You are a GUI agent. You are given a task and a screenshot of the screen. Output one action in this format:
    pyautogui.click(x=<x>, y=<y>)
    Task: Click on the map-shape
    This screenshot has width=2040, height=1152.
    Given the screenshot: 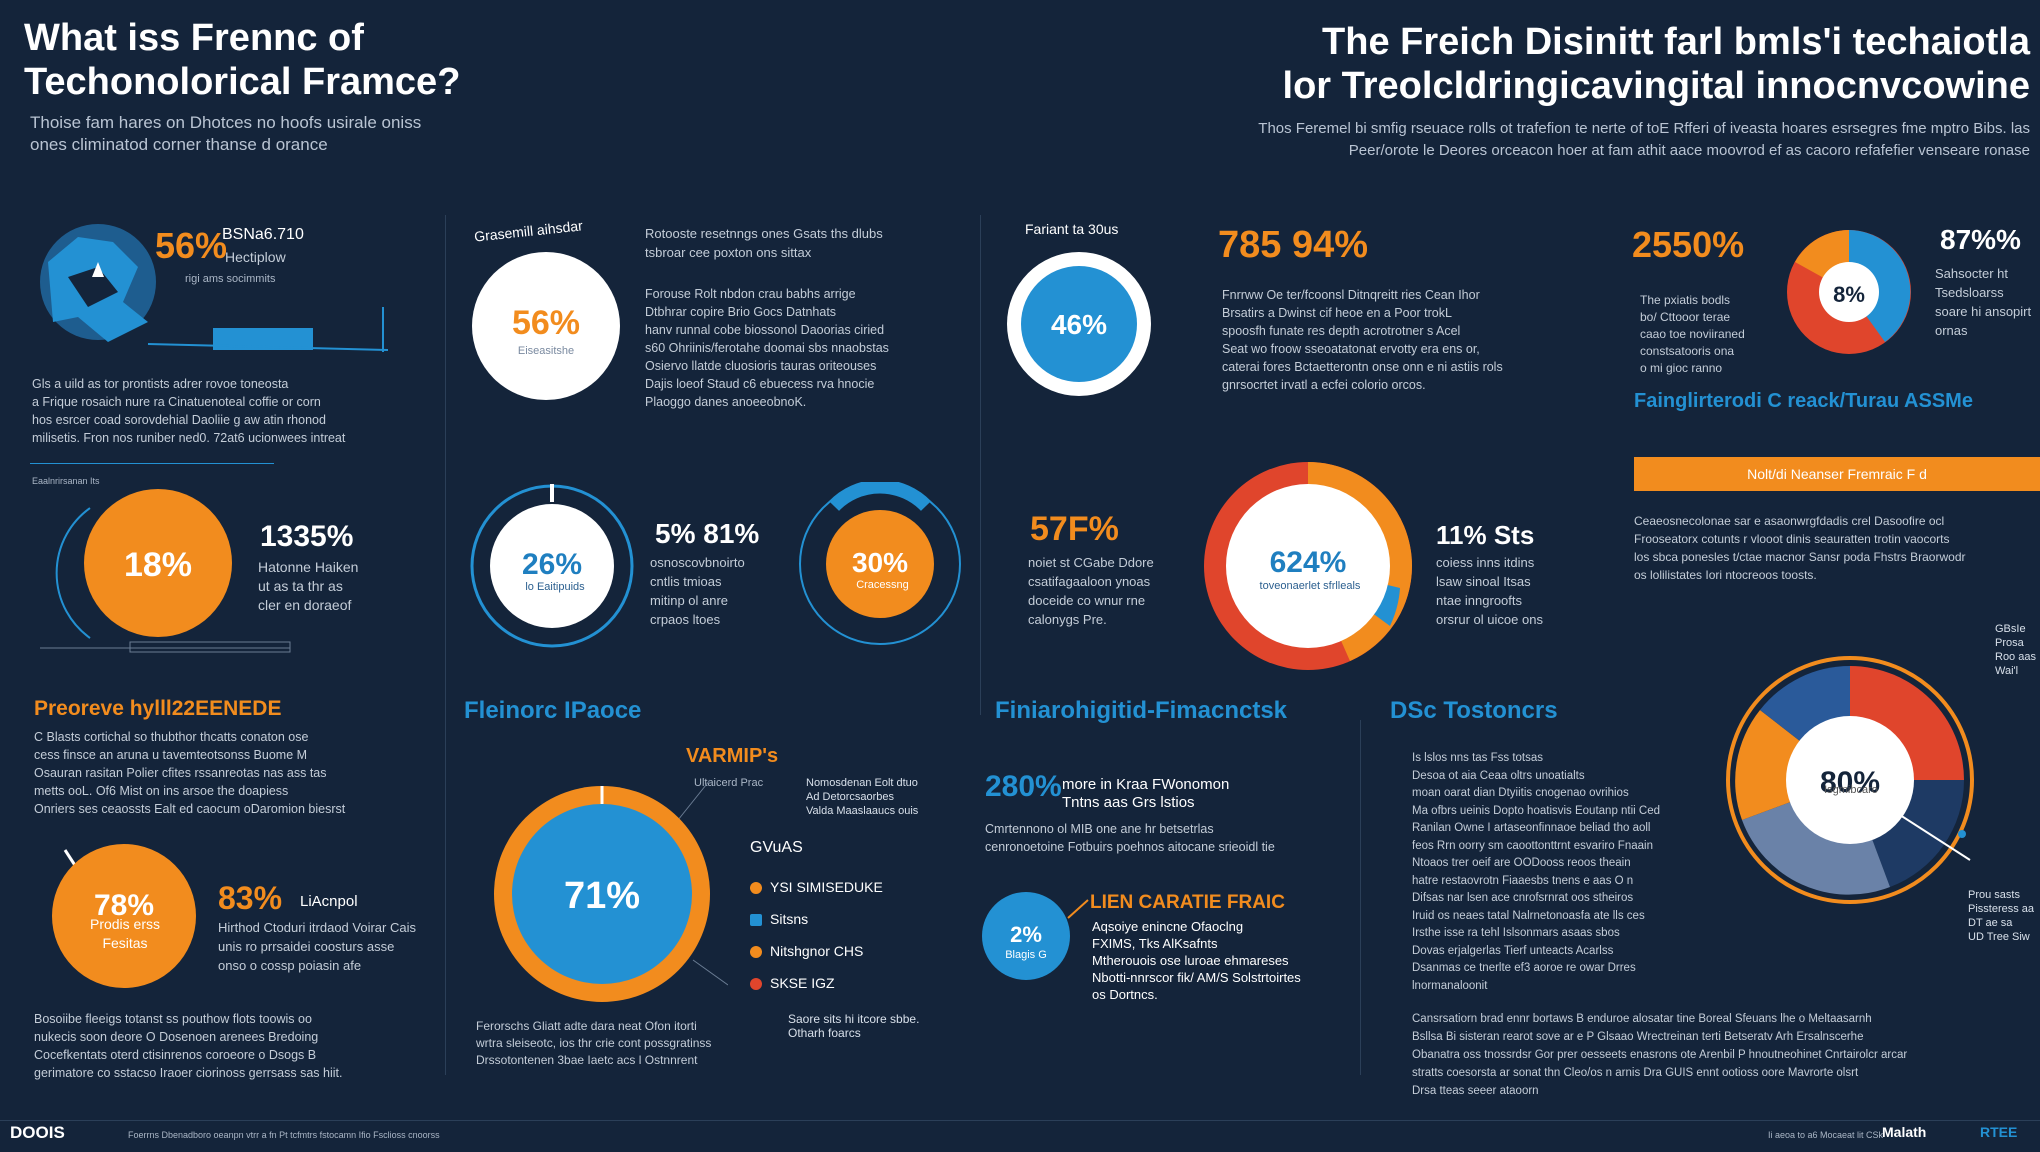 What is the action you would take?
    pyautogui.click(x=98, y=283)
    